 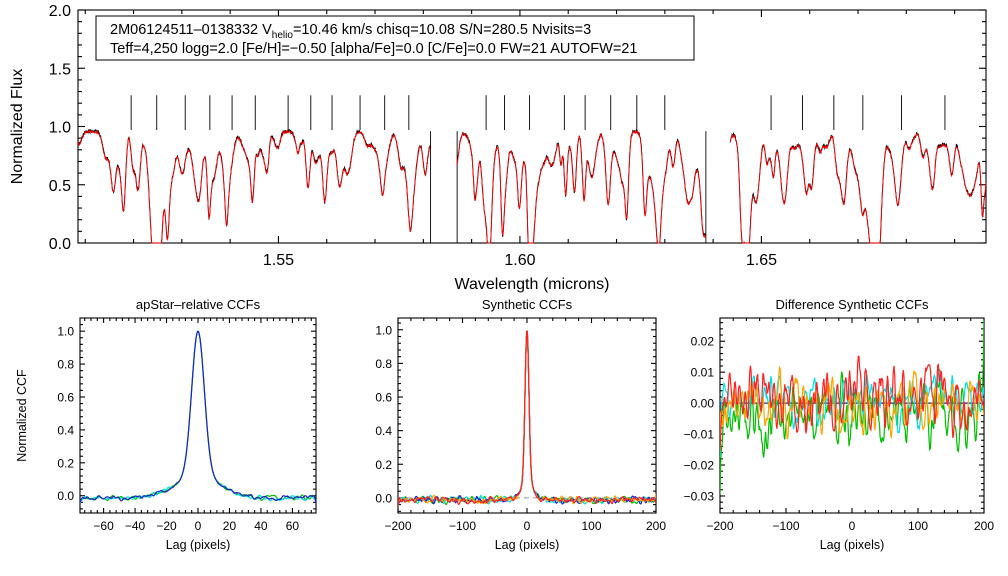 I want to click on x-tick-label: 20, so click(x=230, y=526).